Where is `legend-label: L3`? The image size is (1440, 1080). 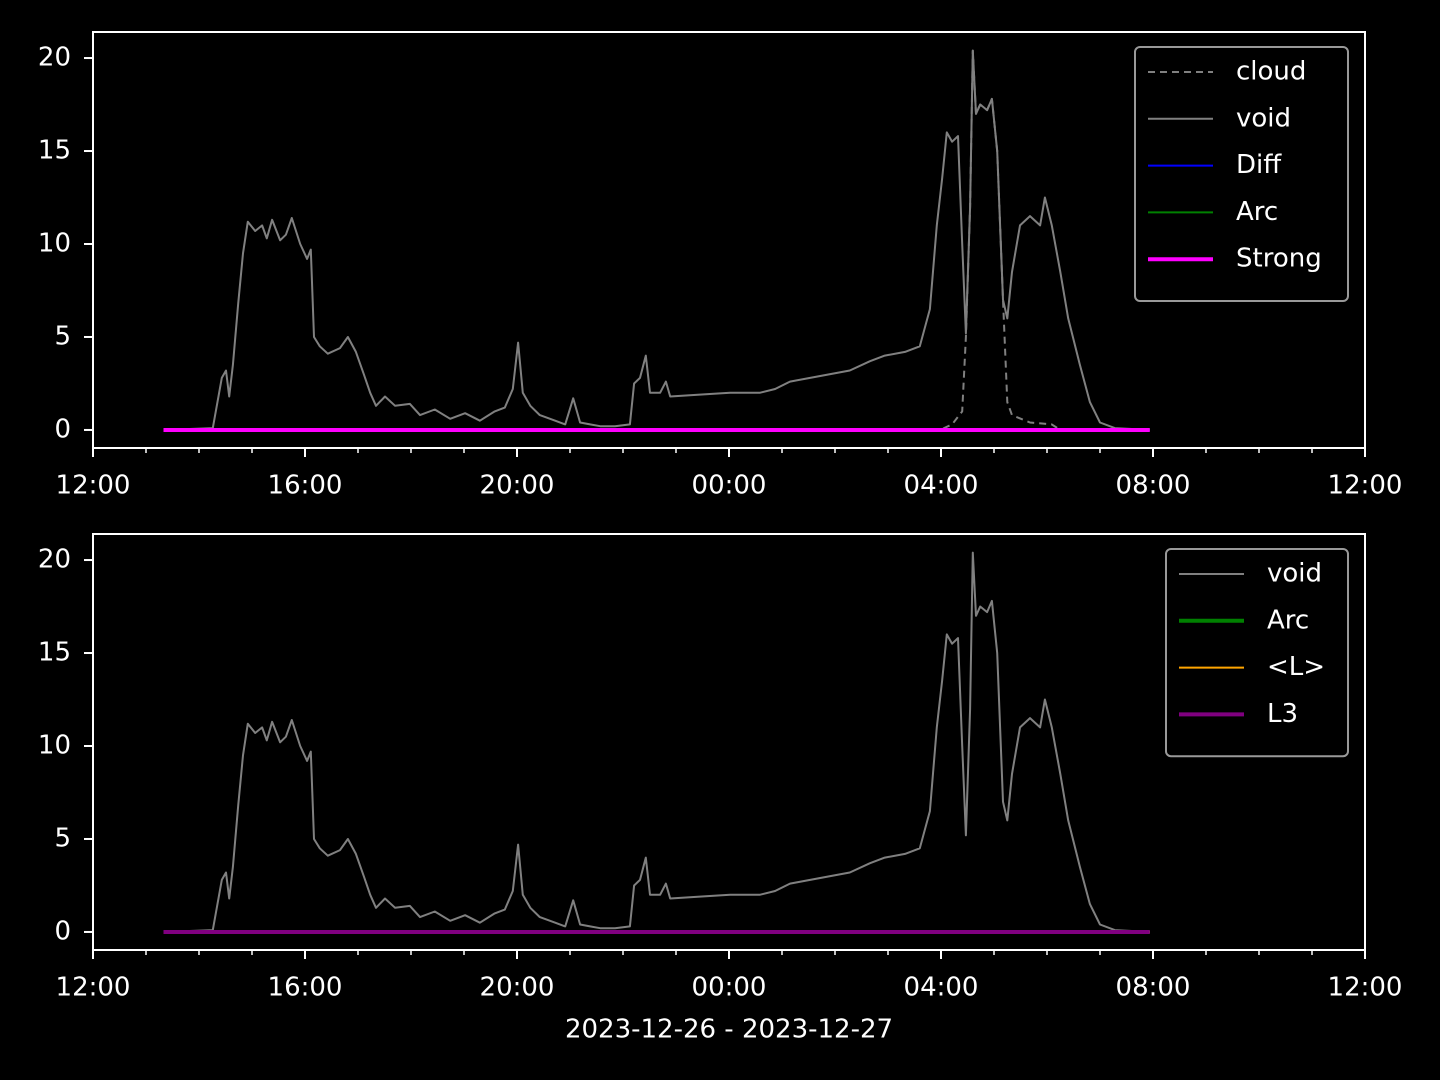 legend-label: L3 is located at coordinates (1282, 714).